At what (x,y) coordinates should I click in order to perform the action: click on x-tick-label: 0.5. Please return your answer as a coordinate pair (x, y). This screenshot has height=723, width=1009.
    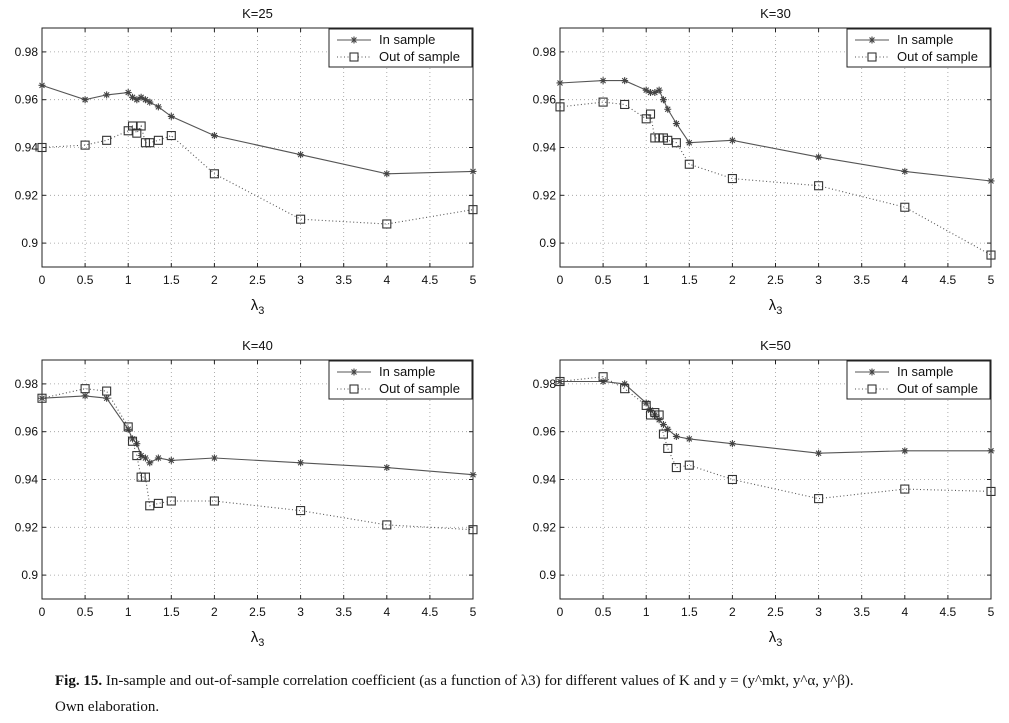
    Looking at the image, I should click on (85, 280).